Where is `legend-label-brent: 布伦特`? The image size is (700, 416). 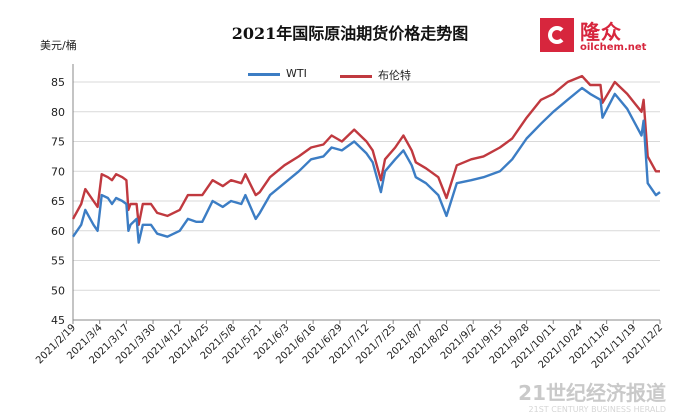 legend-label-brent: 布伦特 is located at coordinates (394, 75).